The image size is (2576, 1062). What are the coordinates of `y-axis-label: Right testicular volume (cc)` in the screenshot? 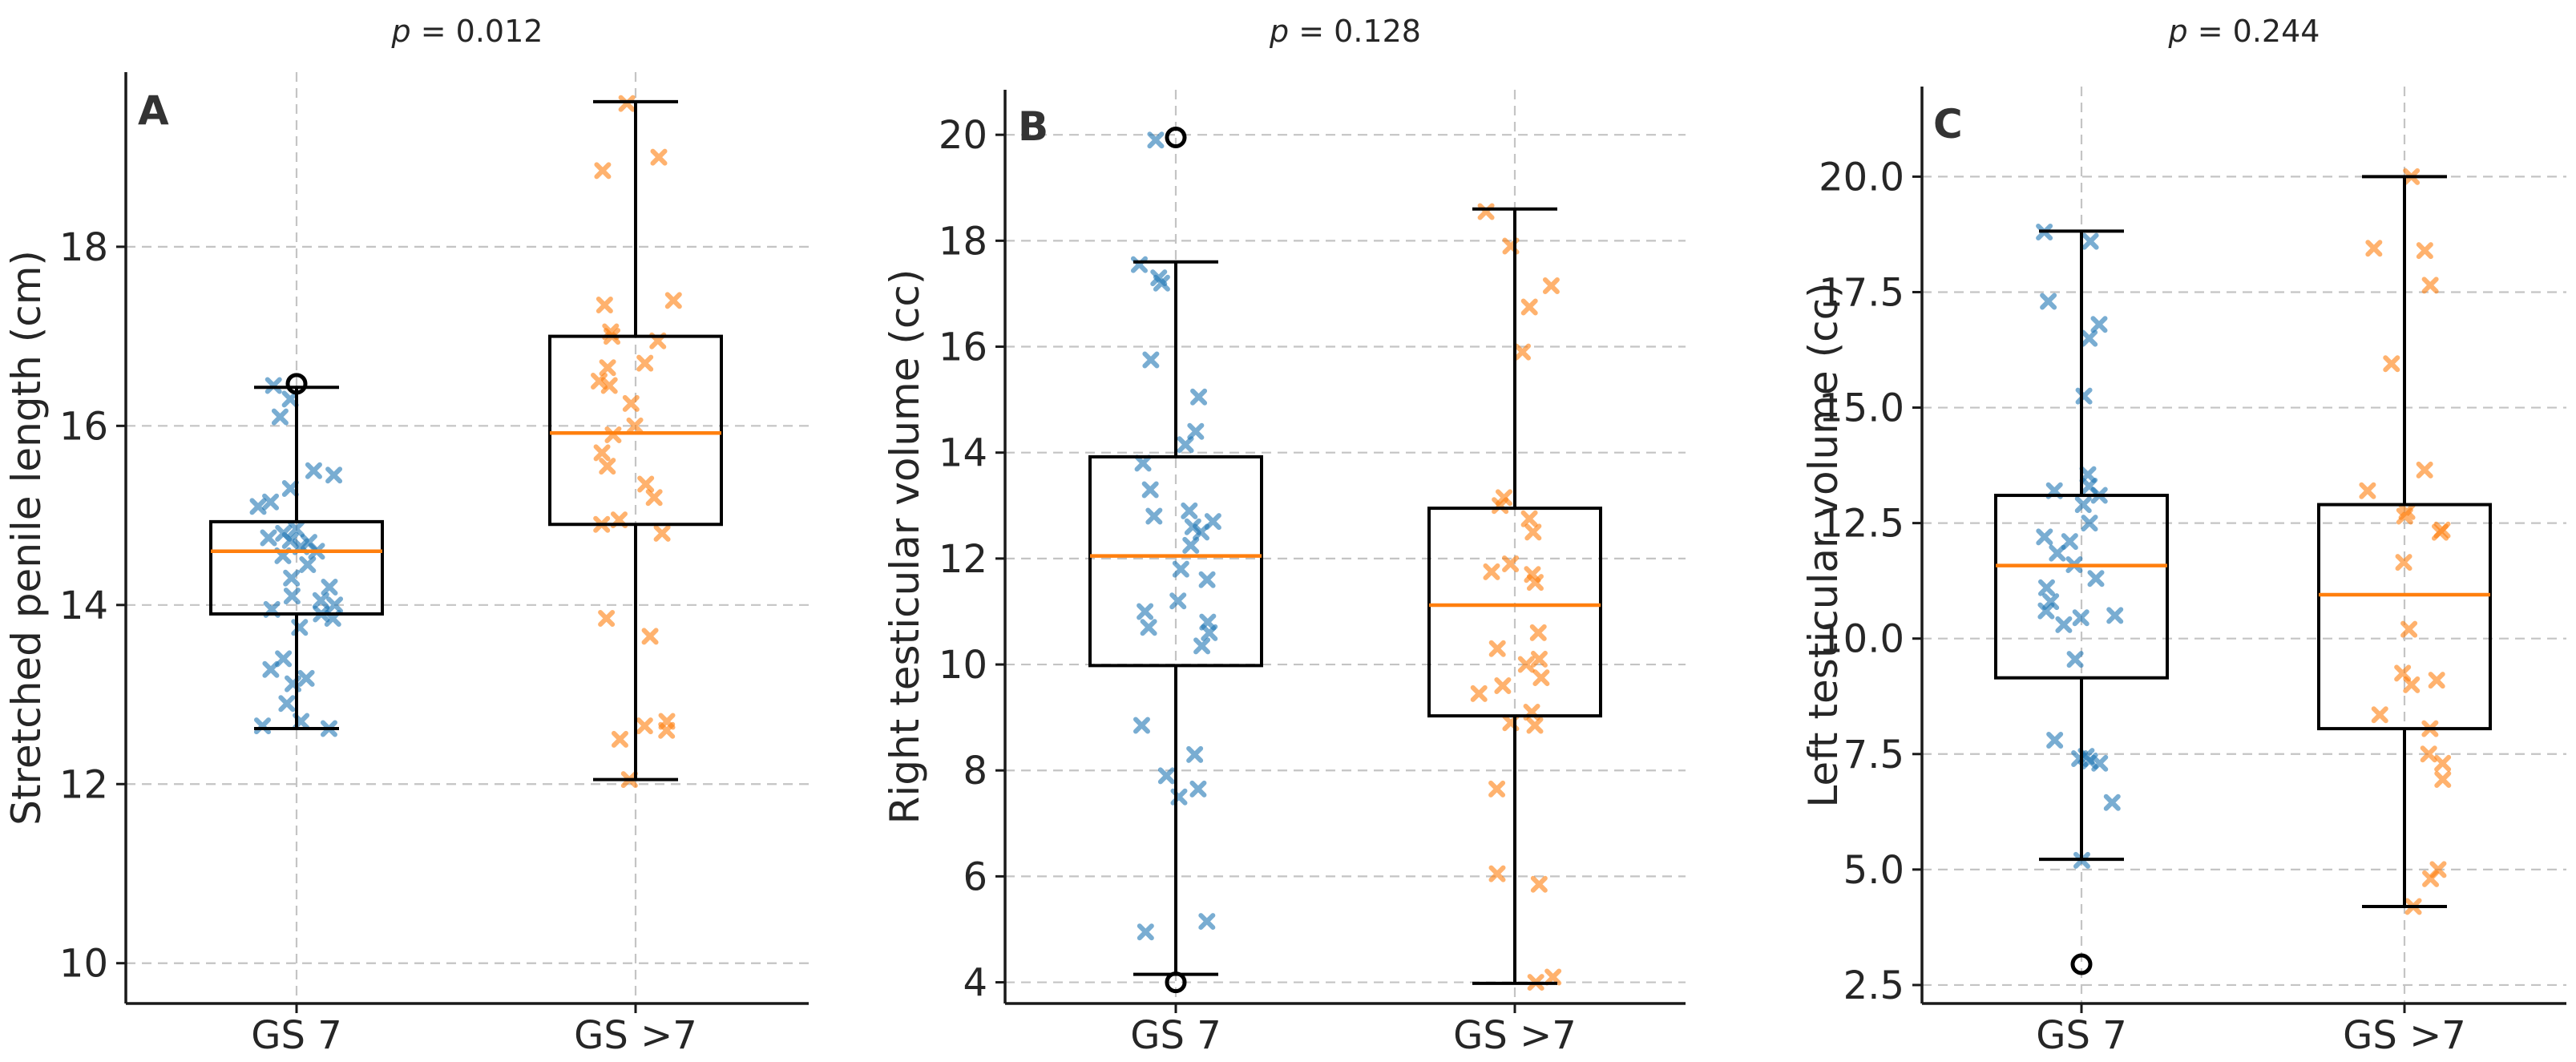 It's located at (905, 547).